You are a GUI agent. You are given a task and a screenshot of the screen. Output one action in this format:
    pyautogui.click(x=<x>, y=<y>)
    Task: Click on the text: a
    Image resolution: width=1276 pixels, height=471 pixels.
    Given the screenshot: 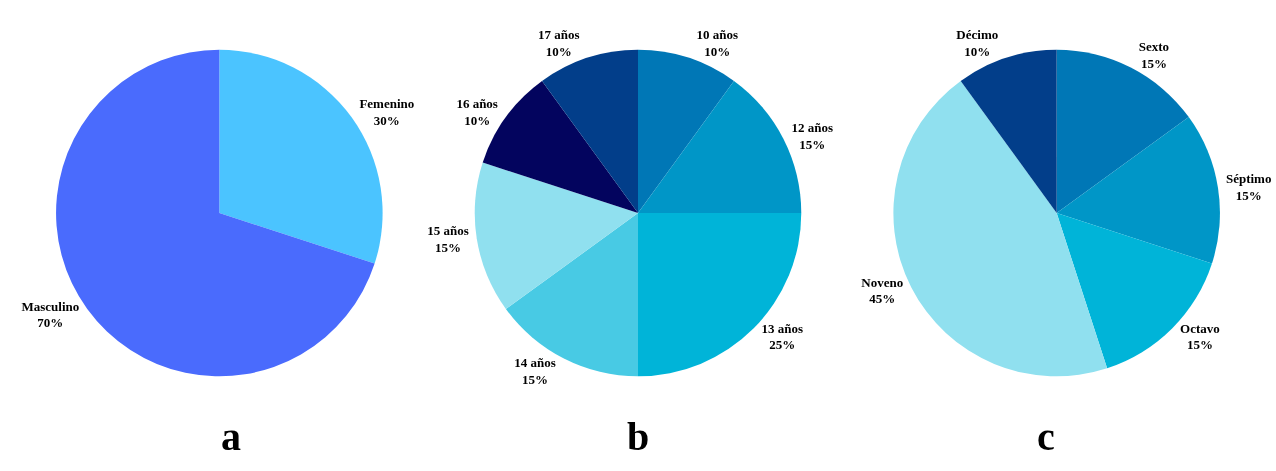 What is the action you would take?
    pyautogui.click(x=231, y=436)
    